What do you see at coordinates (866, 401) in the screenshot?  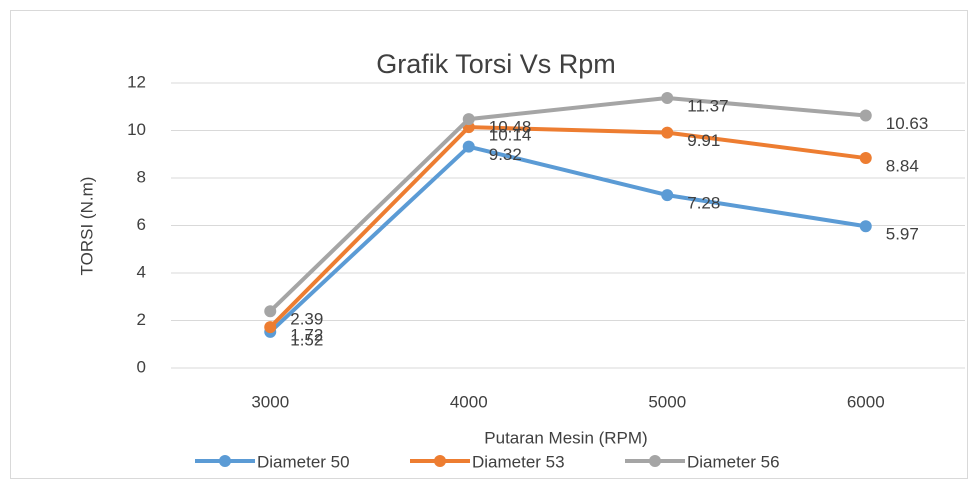 I see `x-tick-label: 6000` at bounding box center [866, 401].